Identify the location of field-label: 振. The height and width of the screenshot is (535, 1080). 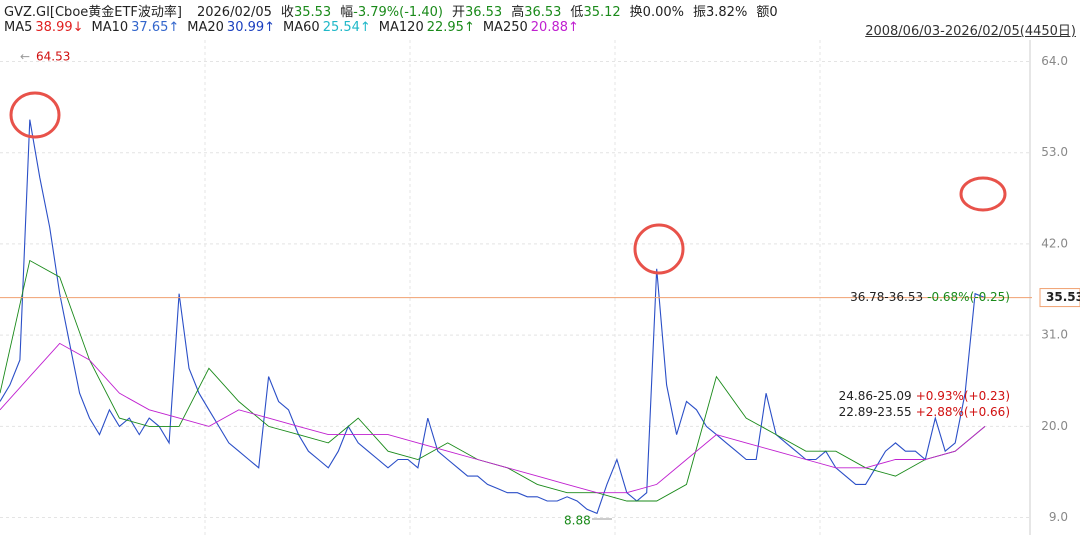
(699, 12).